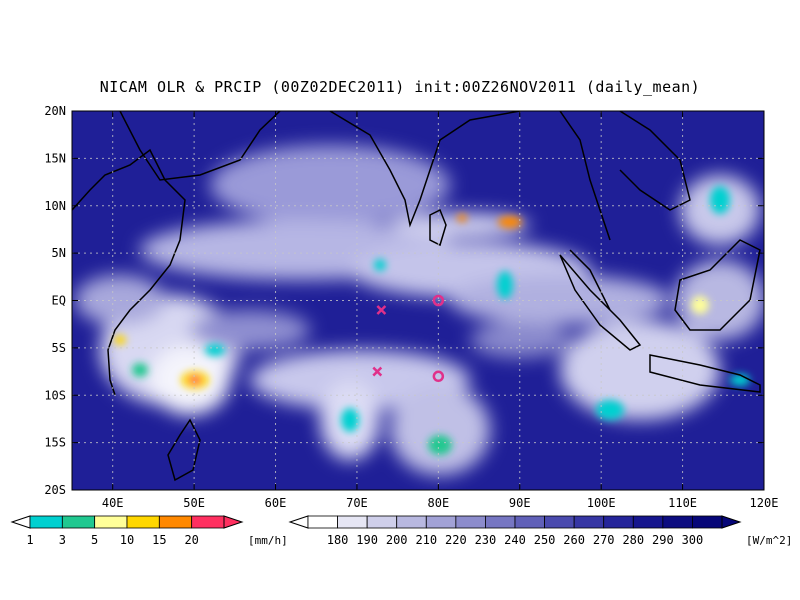  Describe the element at coordinates (705, 373) in the screenshot. I see `java-coast` at that location.